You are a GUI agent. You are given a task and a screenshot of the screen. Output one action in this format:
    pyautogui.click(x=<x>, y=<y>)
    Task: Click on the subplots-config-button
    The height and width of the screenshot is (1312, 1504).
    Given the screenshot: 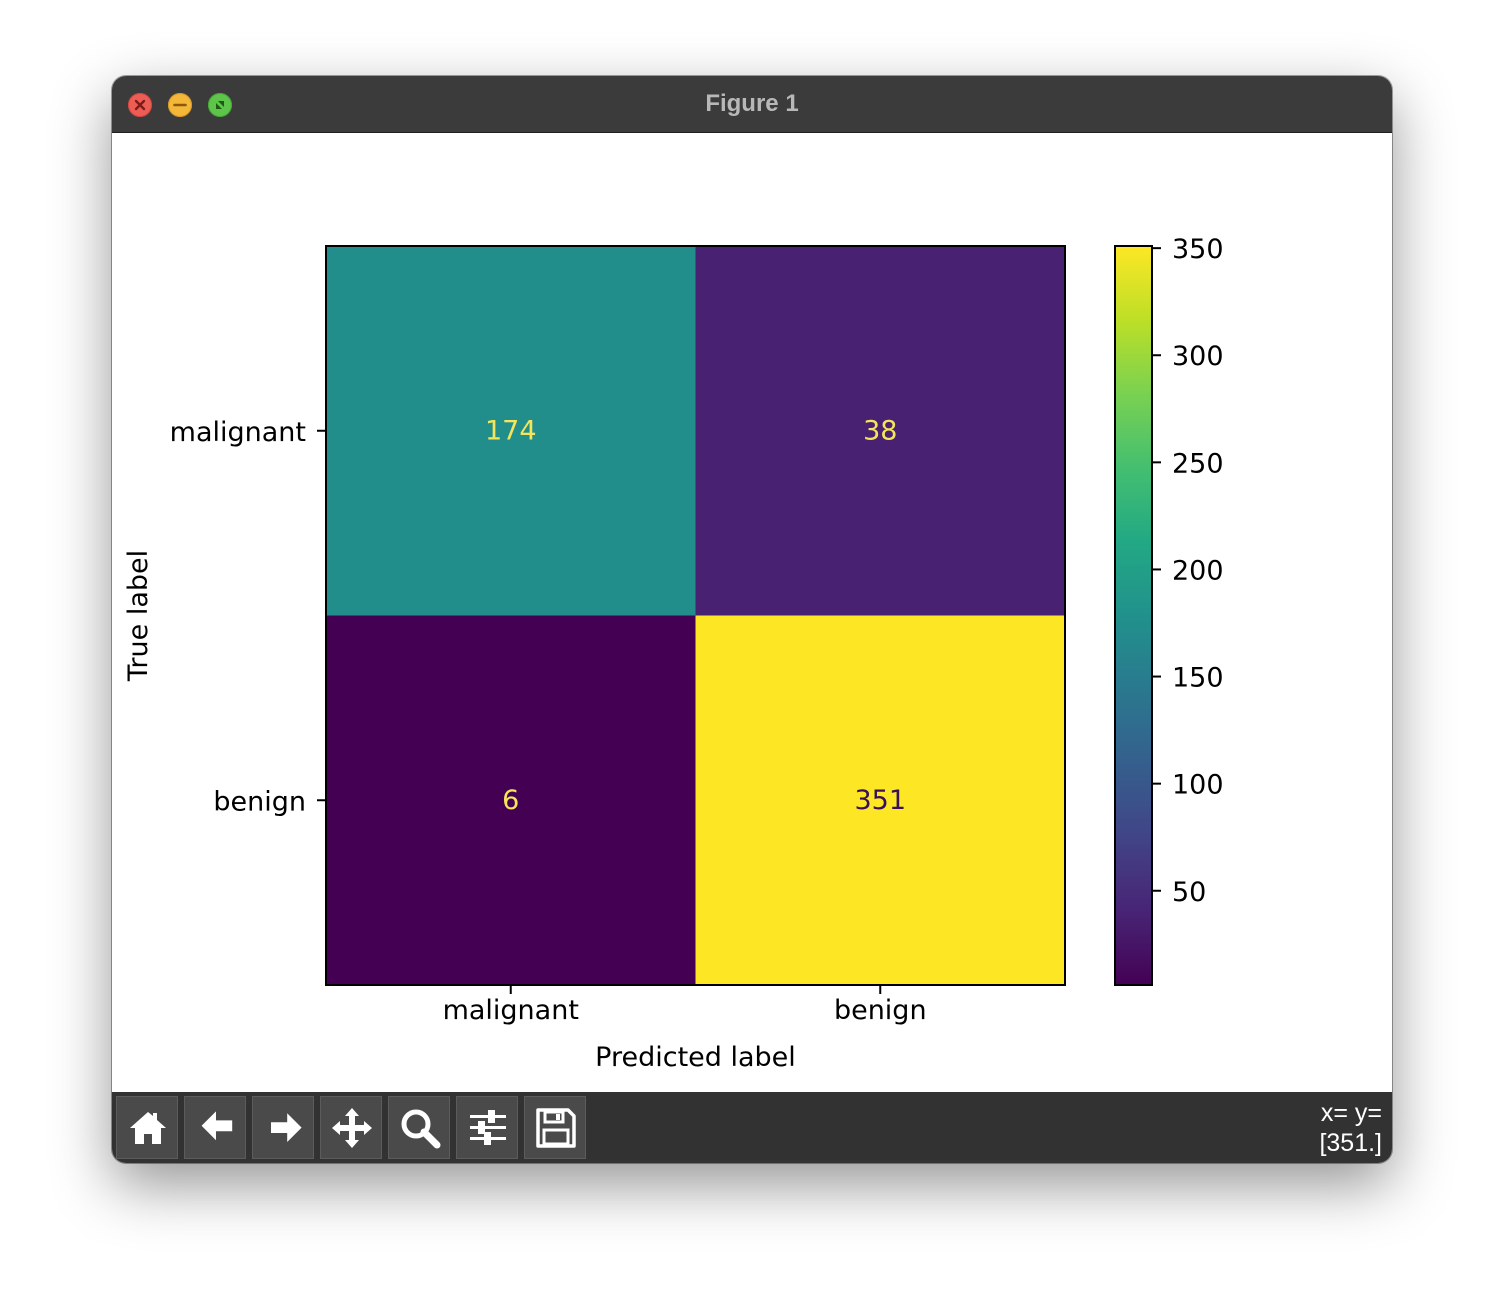 What is the action you would take?
    pyautogui.click(x=487, y=1127)
    